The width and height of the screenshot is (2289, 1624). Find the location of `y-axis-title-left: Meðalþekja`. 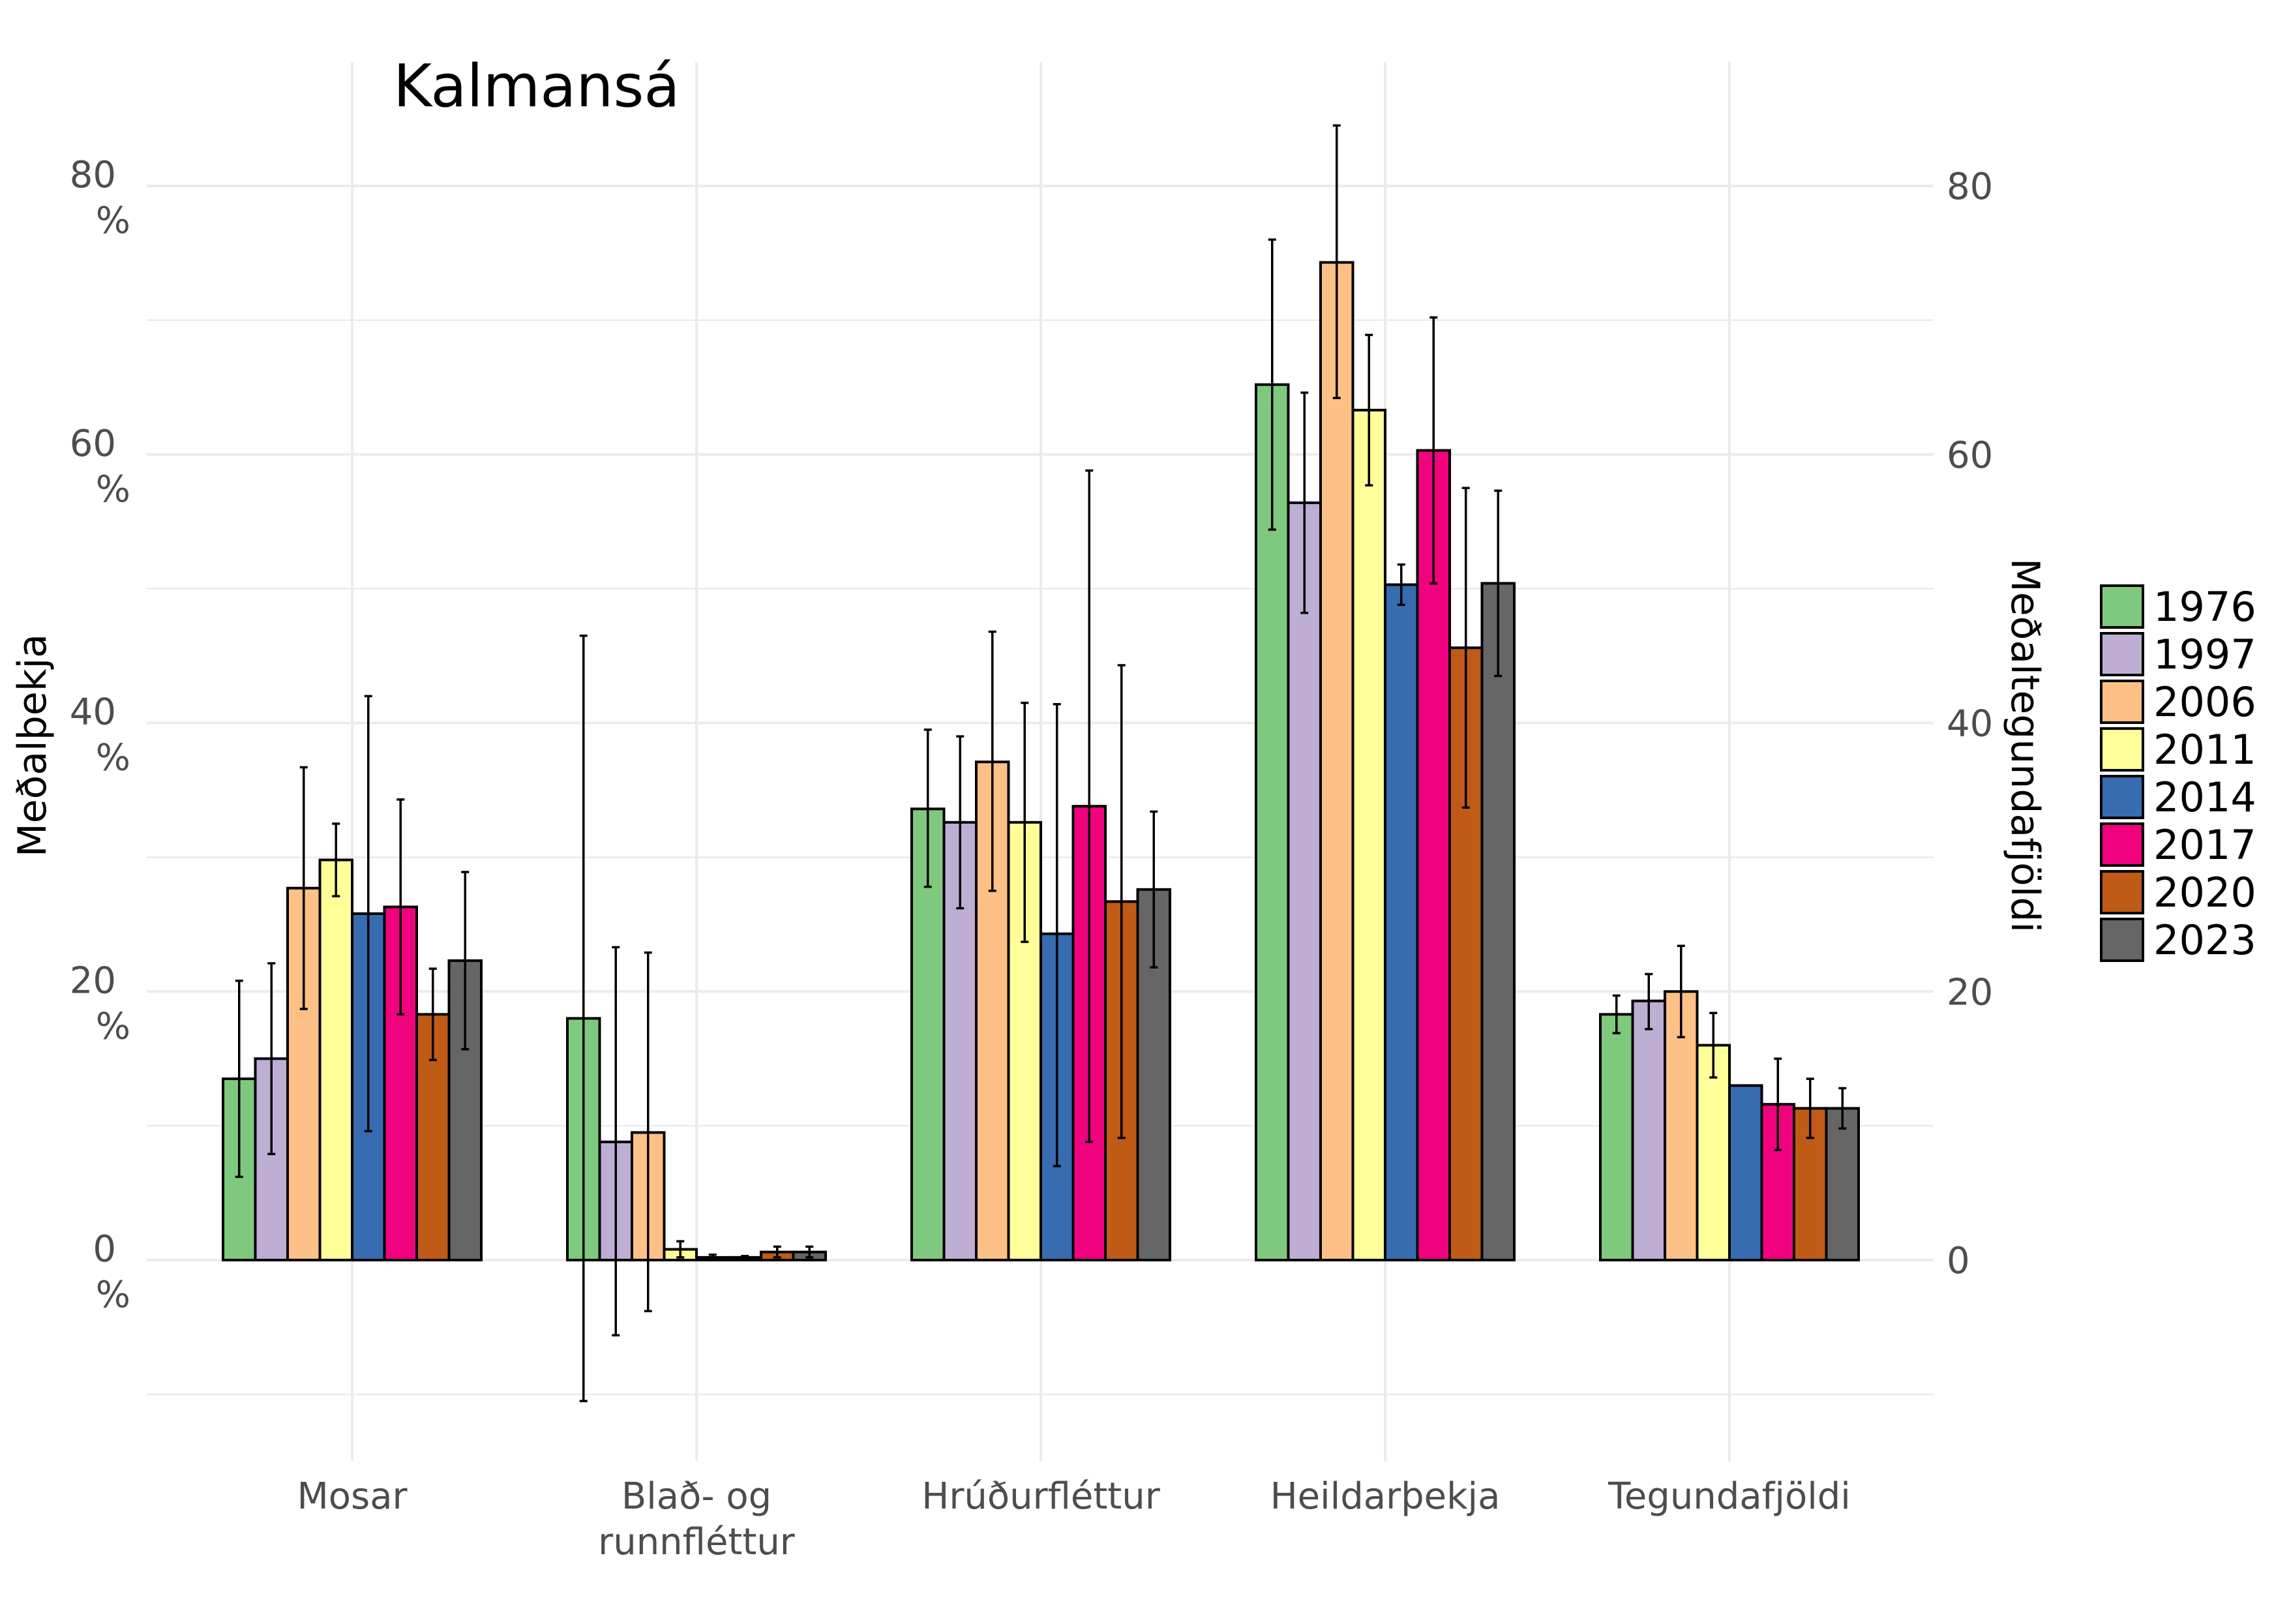

y-axis-title-left: Meðalþekja is located at coordinates (32, 745).